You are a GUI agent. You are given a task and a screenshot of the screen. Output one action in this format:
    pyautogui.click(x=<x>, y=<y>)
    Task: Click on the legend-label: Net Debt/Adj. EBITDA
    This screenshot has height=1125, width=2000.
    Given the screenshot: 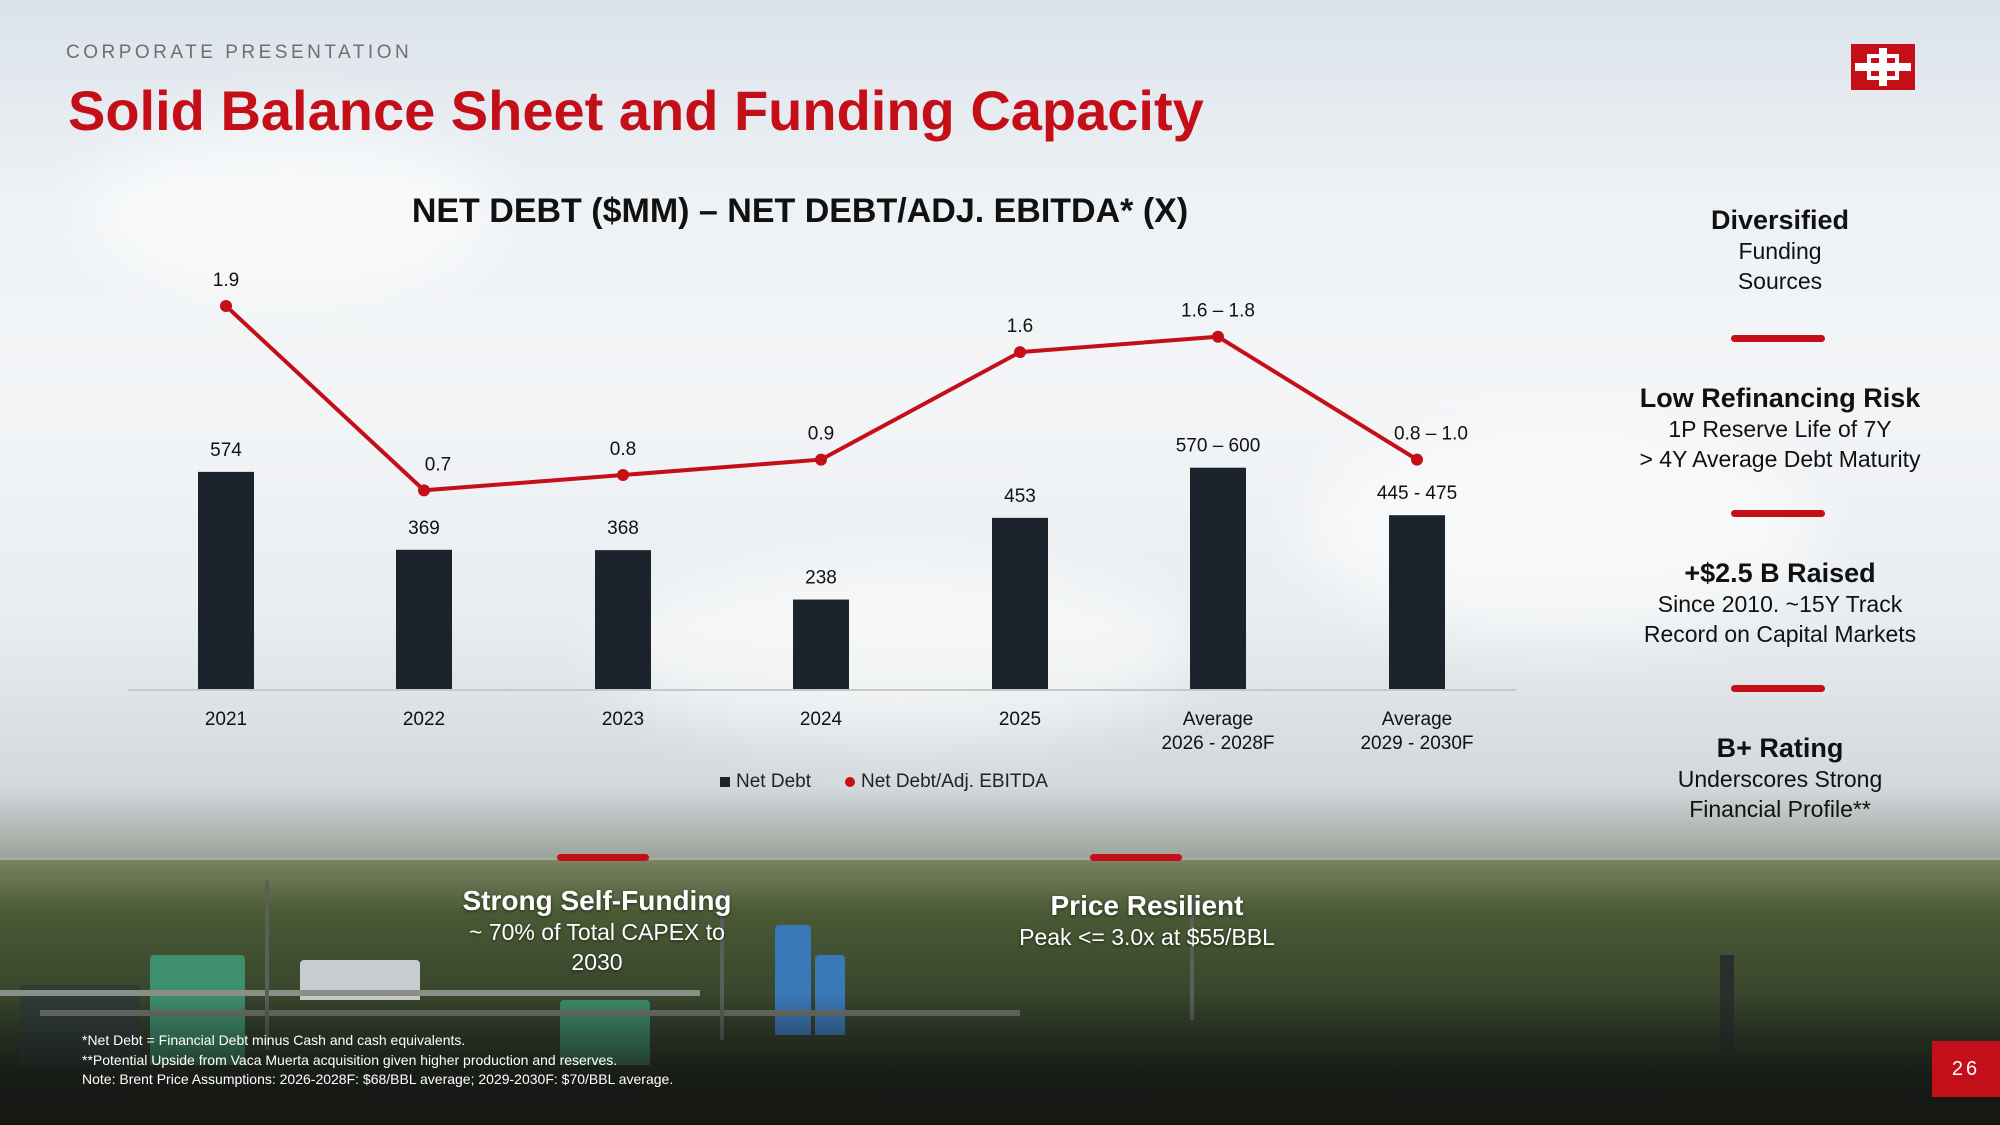 What is the action you would take?
    pyautogui.click(x=954, y=781)
    